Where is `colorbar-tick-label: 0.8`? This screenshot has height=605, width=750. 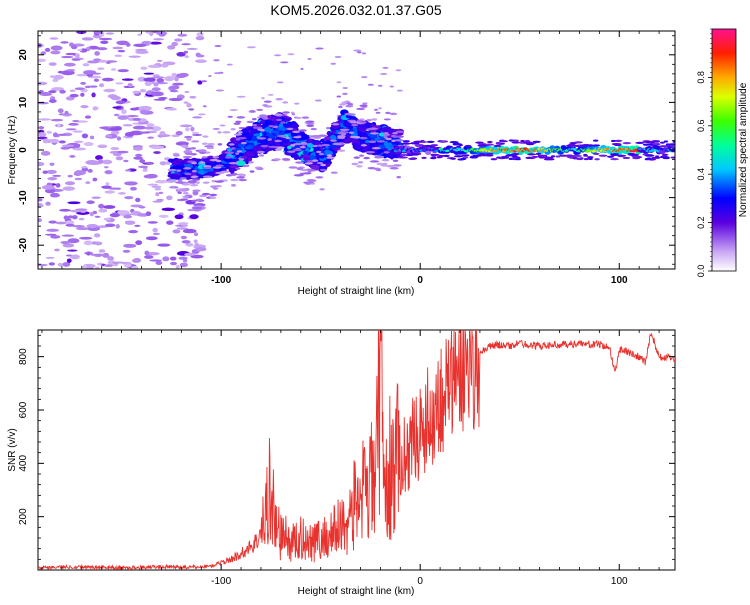 colorbar-tick-label: 0.8 is located at coordinates (701, 77).